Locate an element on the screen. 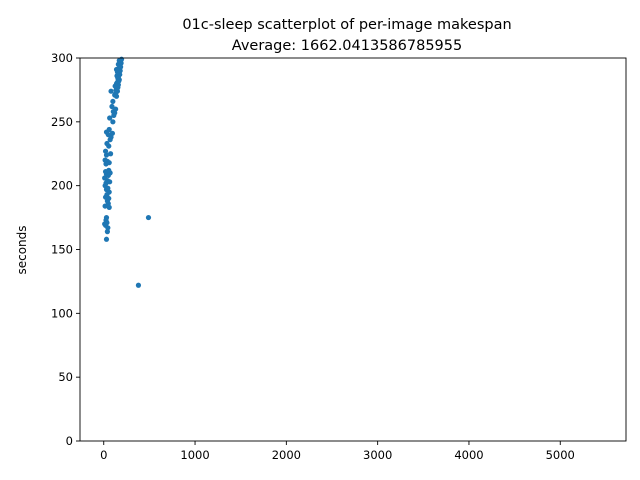 The width and height of the screenshot is (640, 480). y-axis-label: seconds is located at coordinates (22, 249).